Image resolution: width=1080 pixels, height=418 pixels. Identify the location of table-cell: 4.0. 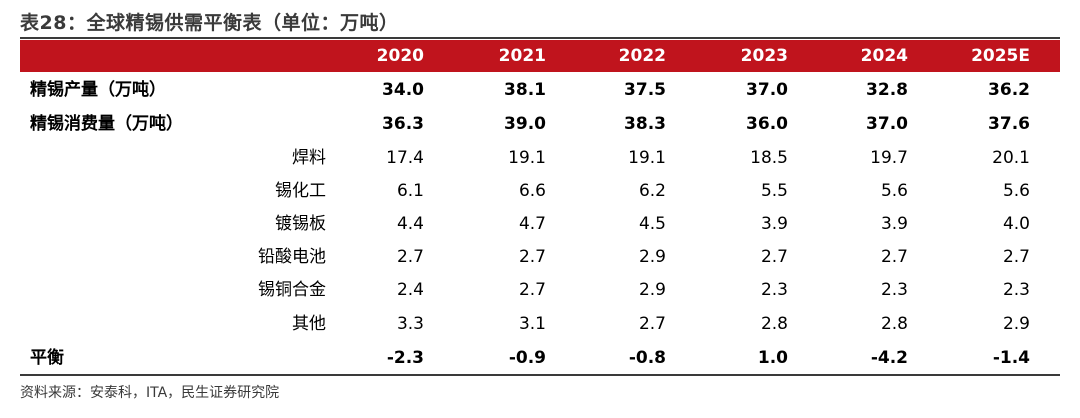
(1016, 224).